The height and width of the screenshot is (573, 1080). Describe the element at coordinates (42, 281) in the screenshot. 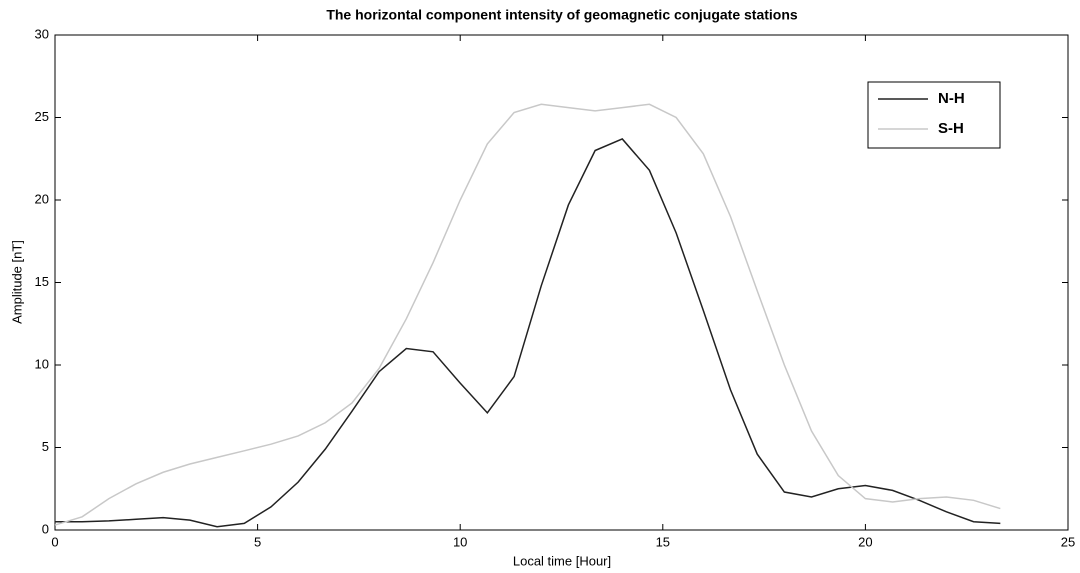

I see `y-tick-label: 15` at that location.